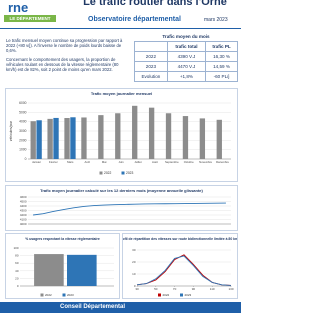 The image size is (320, 313). Describe the element at coordinates (156, 289) in the screenshot. I see `x-tick-label: 50` at that location.